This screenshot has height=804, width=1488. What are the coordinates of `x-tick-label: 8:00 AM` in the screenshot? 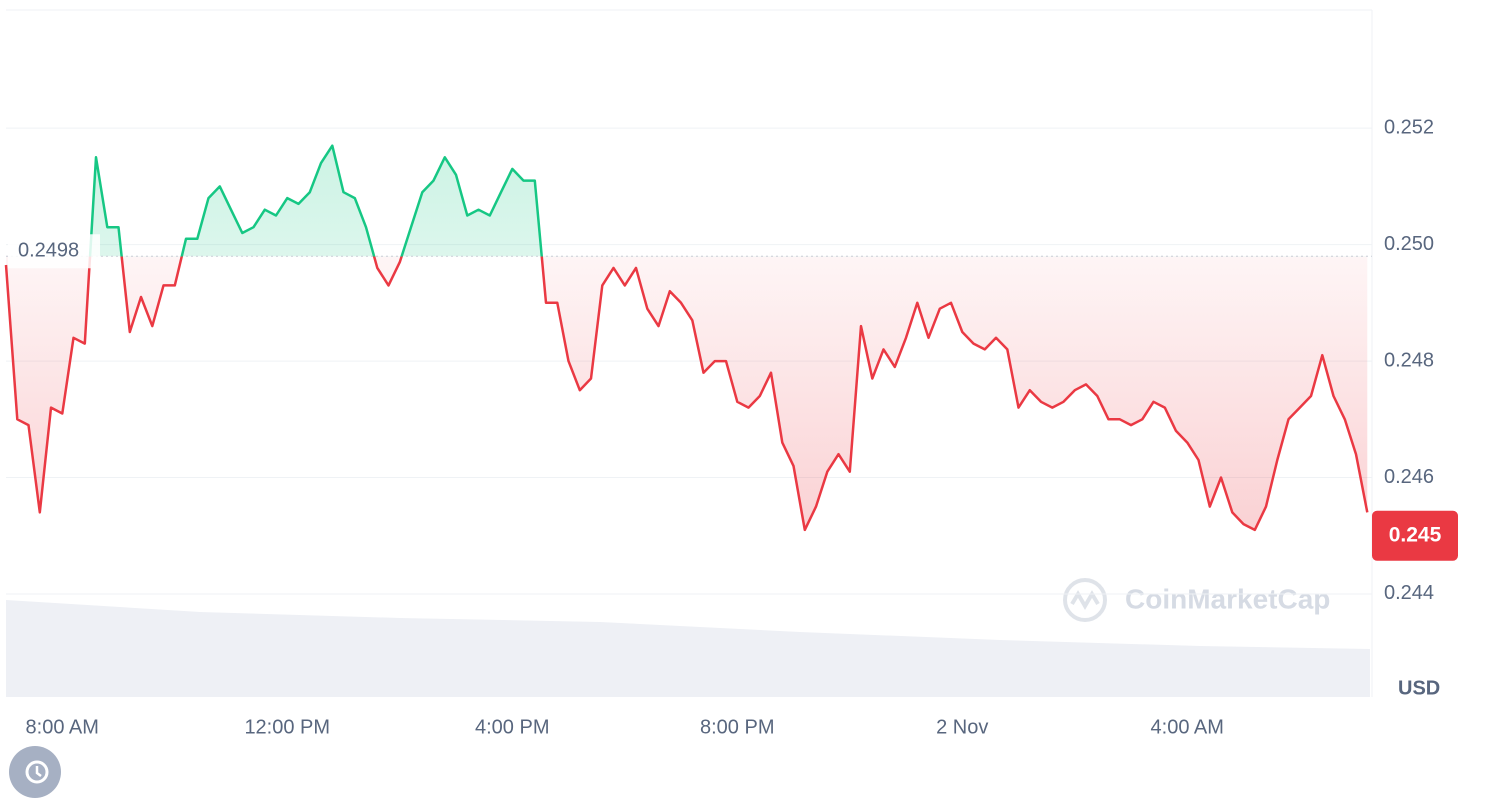 It's located at (62, 727).